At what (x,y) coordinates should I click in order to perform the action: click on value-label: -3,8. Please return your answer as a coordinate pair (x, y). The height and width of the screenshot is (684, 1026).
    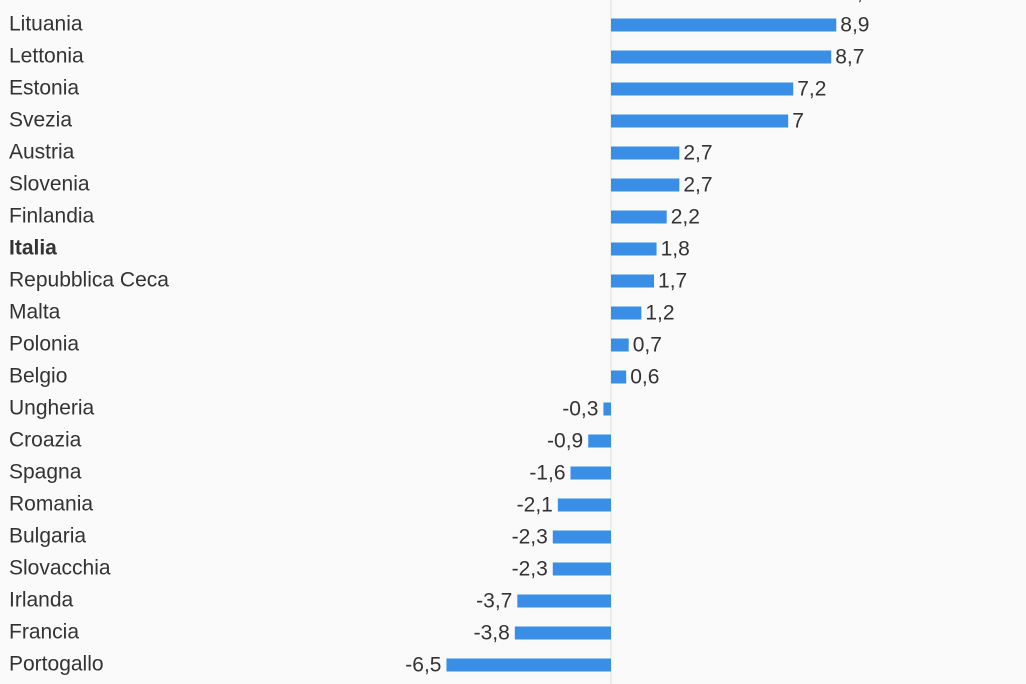
    Looking at the image, I should click on (492, 633).